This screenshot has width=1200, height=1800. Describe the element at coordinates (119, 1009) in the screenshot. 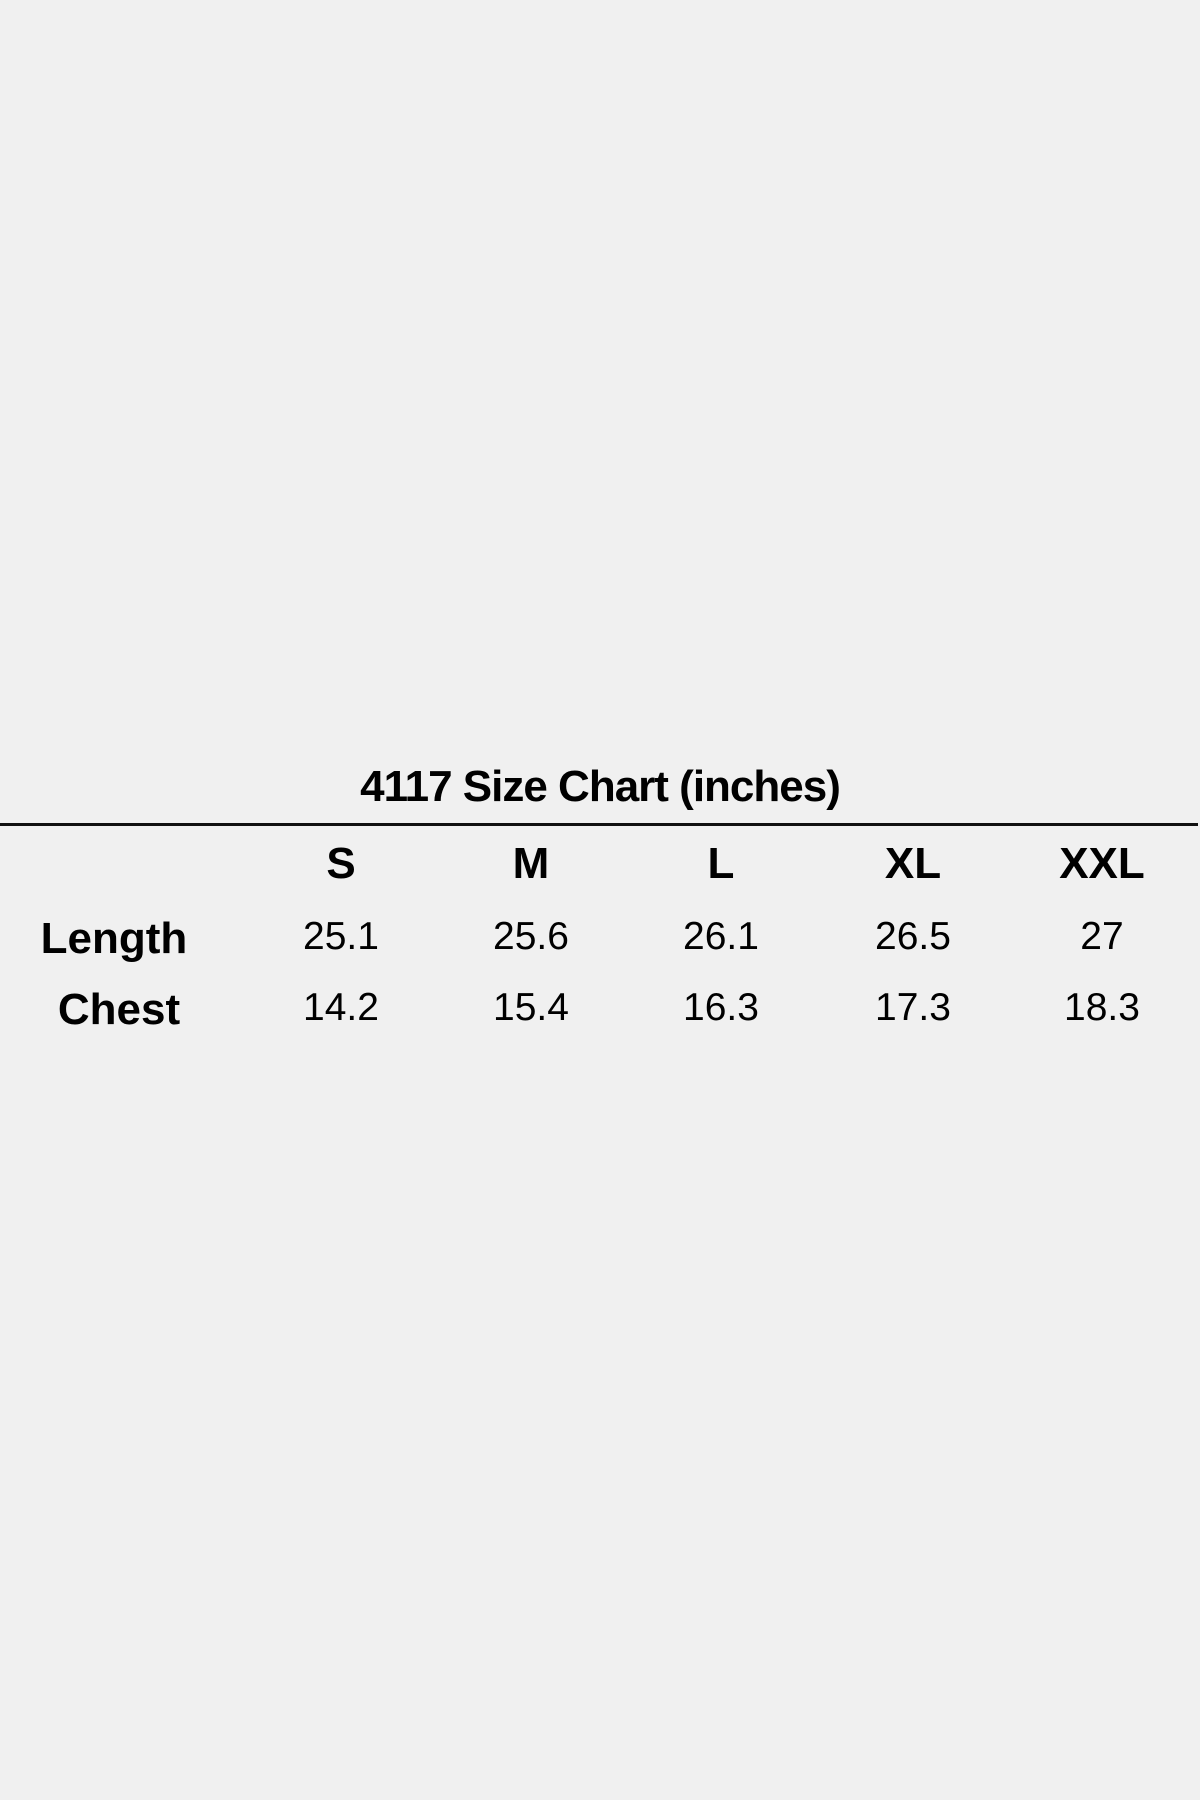

I see `row-label-chest: Chest` at that location.